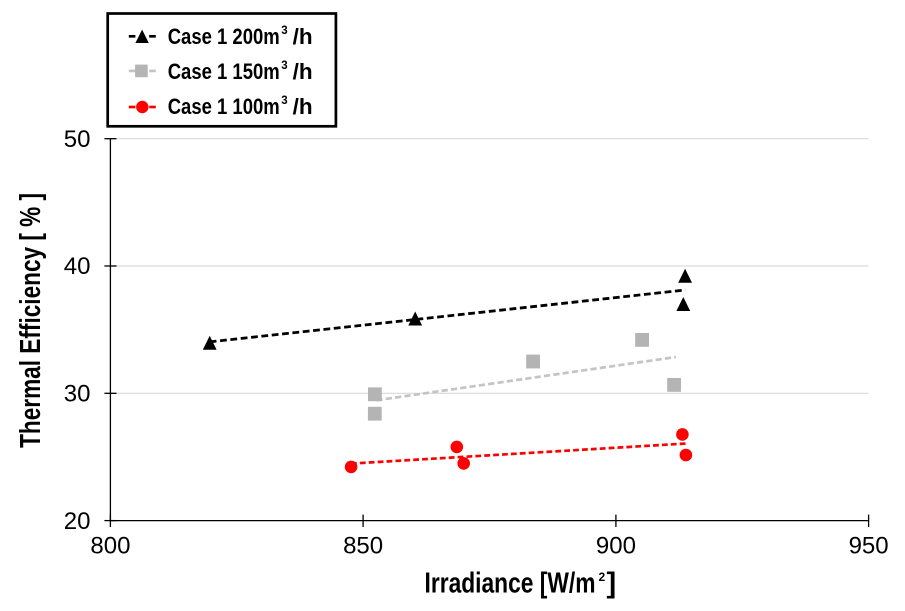 This screenshot has width=905, height=611. I want to click on svg-text: Case 1 200m, so click(224, 36).